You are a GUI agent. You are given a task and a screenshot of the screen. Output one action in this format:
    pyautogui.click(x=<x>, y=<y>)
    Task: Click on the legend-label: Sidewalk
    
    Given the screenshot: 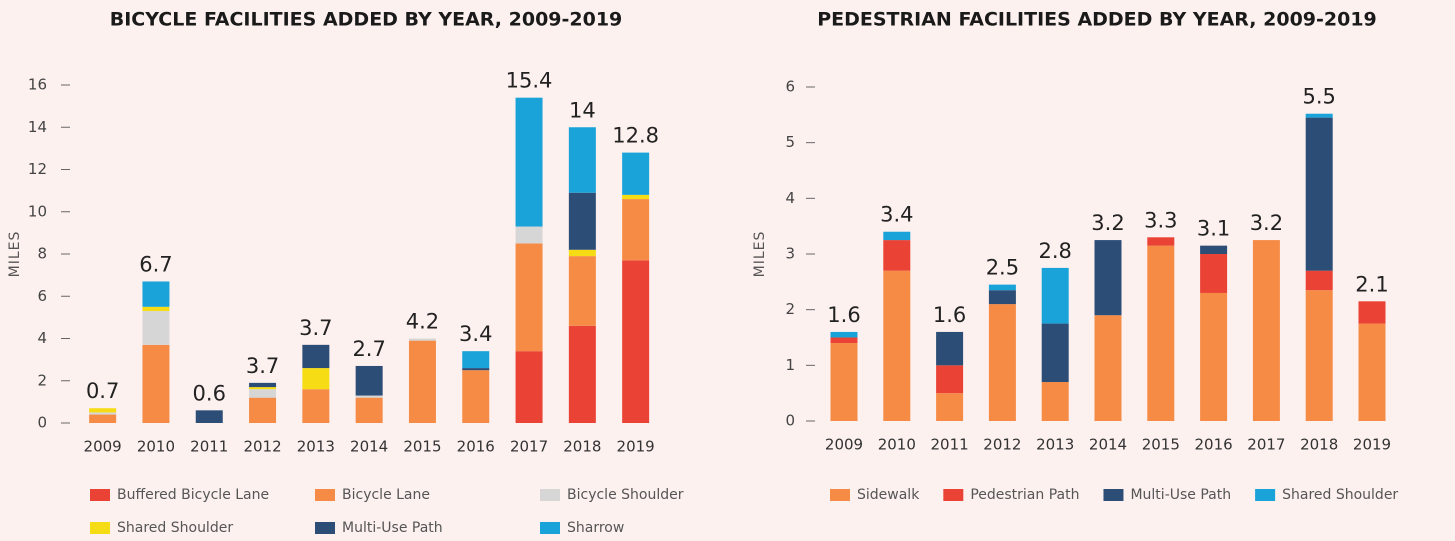 What is the action you would take?
    pyautogui.click(x=888, y=495)
    